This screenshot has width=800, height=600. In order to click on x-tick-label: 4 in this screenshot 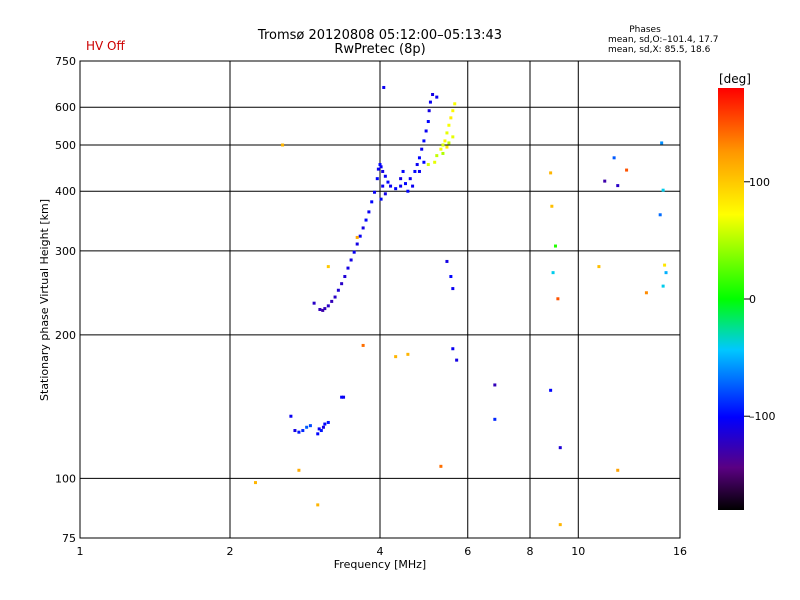, I will do `click(380, 551)`.